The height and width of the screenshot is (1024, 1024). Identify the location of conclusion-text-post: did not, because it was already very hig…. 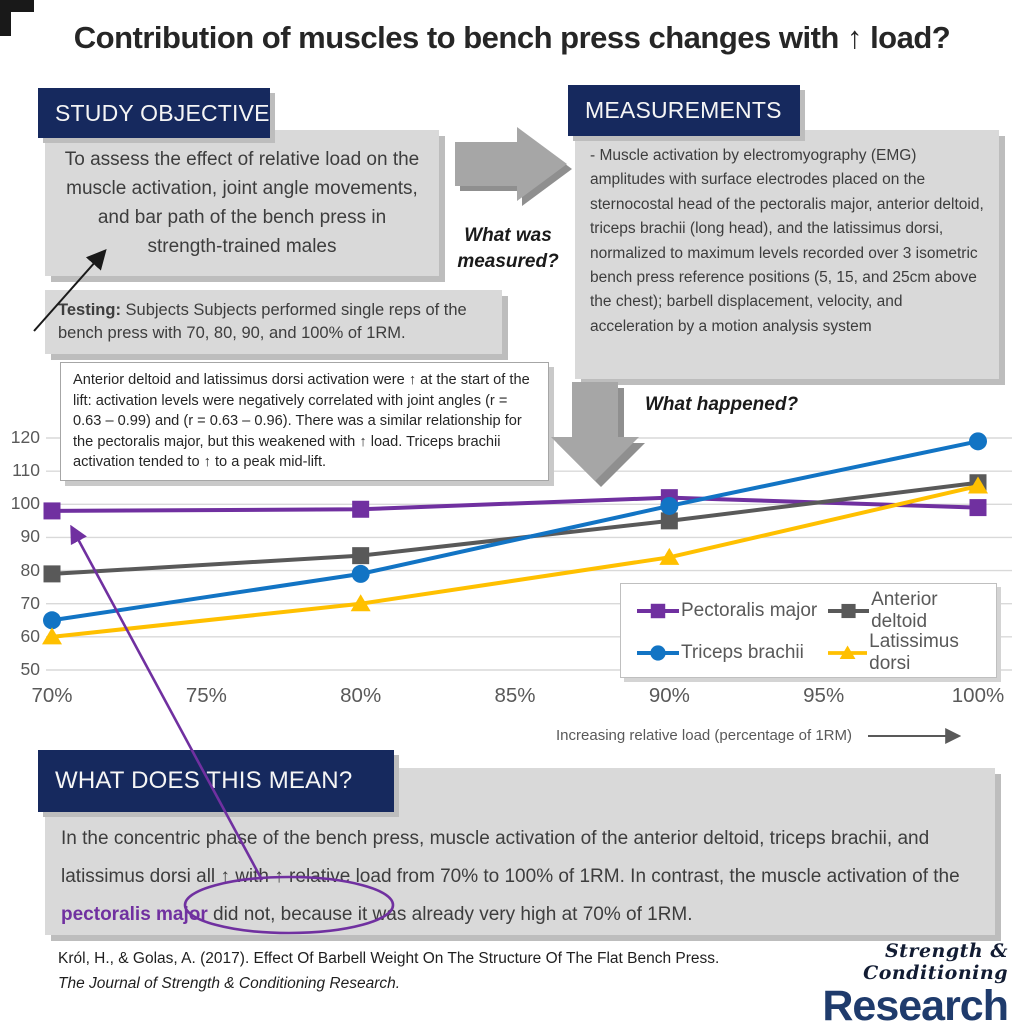
(450, 914).